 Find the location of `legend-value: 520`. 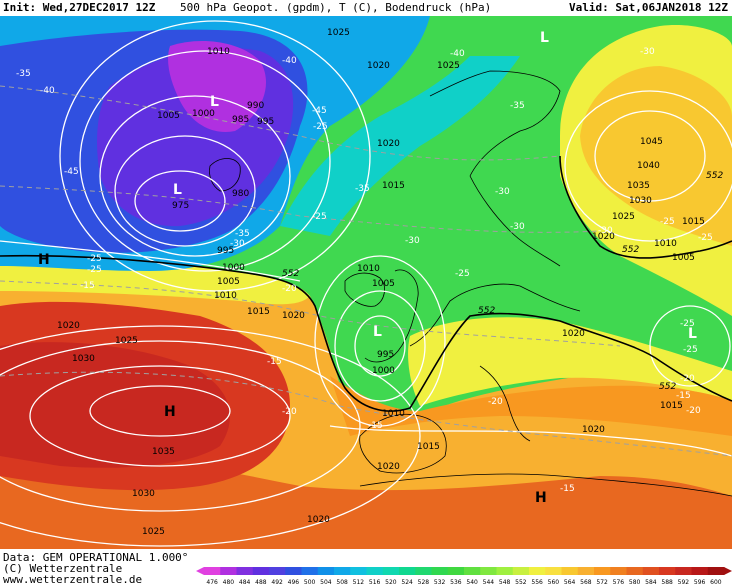

legend-value: 520 is located at coordinates (391, 582).